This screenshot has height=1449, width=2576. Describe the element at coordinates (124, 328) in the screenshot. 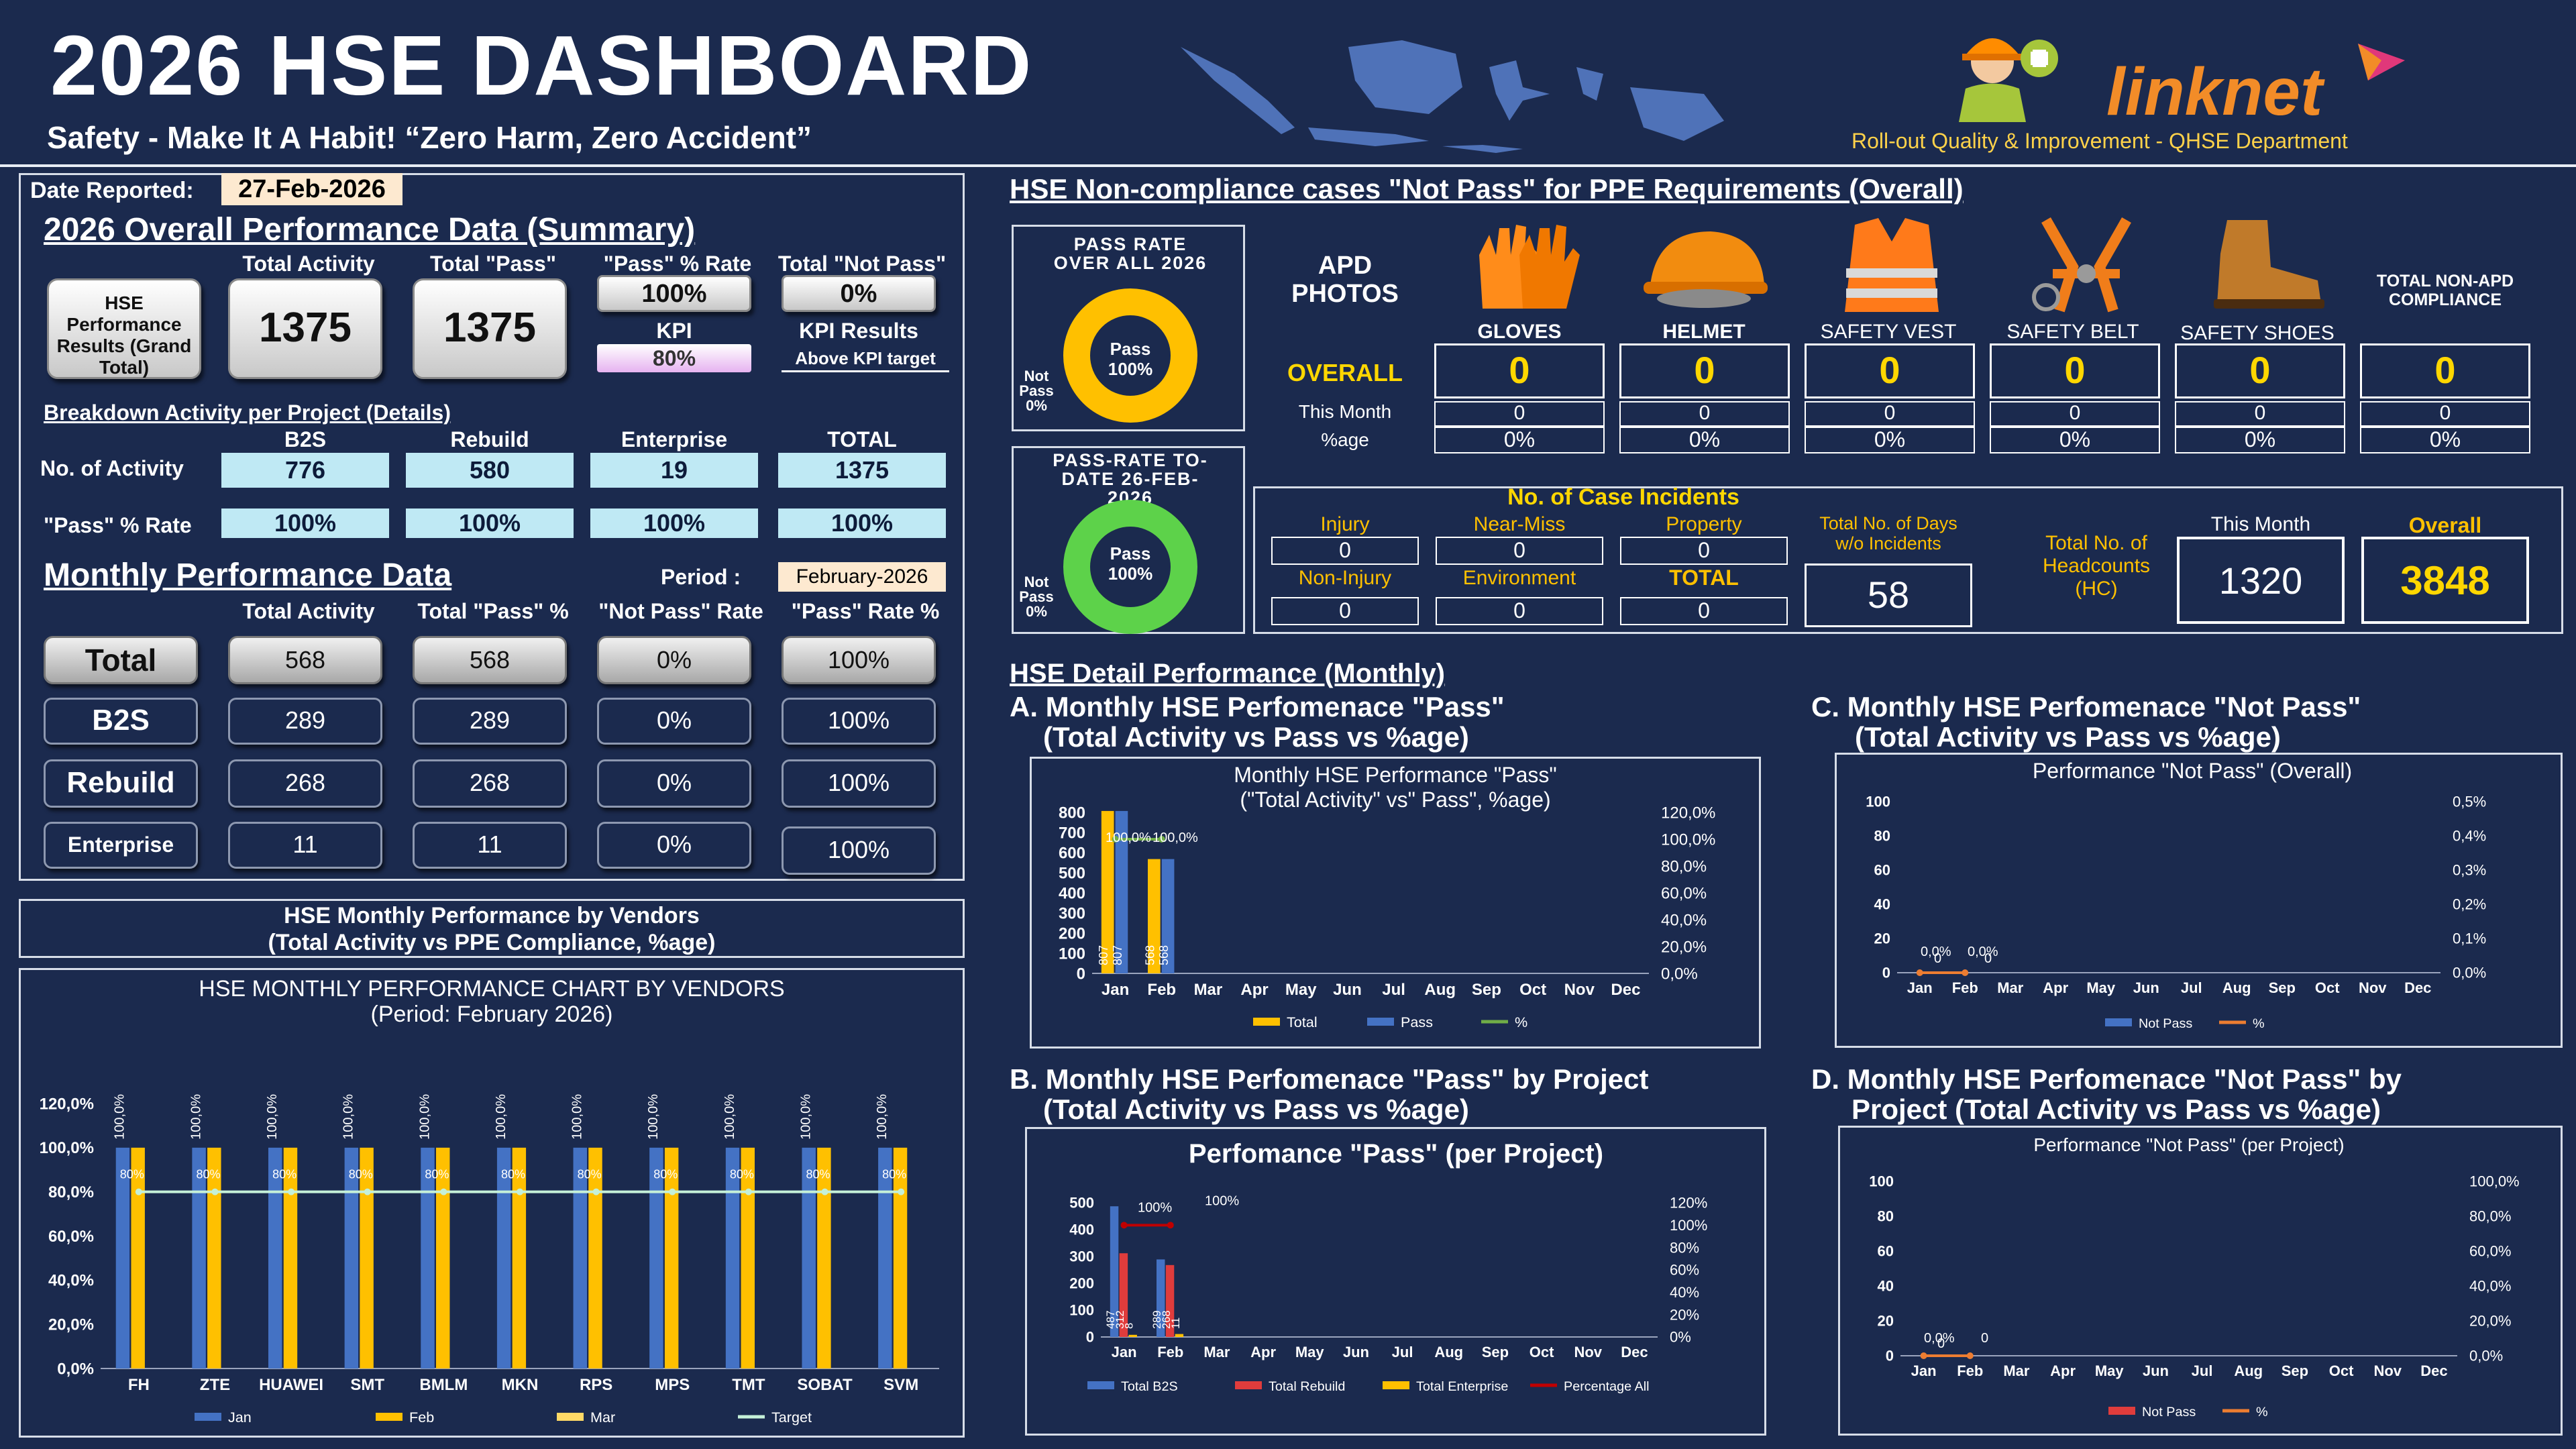

I see `hse-results-box: HSE Performance Results (Grand Total)` at that location.